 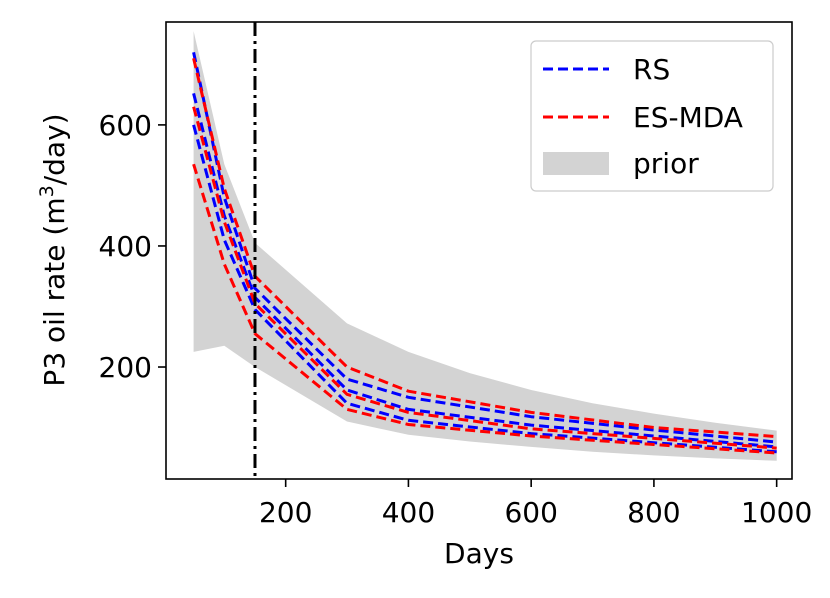 I want to click on y-tick-label: 200, so click(x=125, y=367).